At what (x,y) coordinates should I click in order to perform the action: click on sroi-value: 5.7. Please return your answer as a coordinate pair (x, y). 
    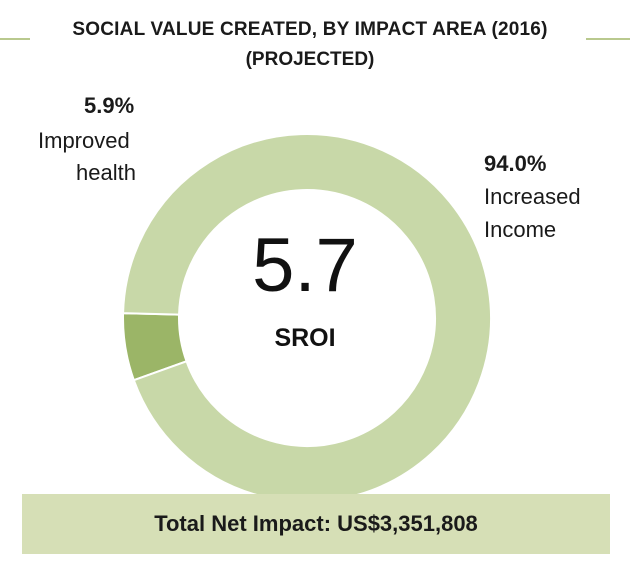
    Looking at the image, I should click on (305, 265).